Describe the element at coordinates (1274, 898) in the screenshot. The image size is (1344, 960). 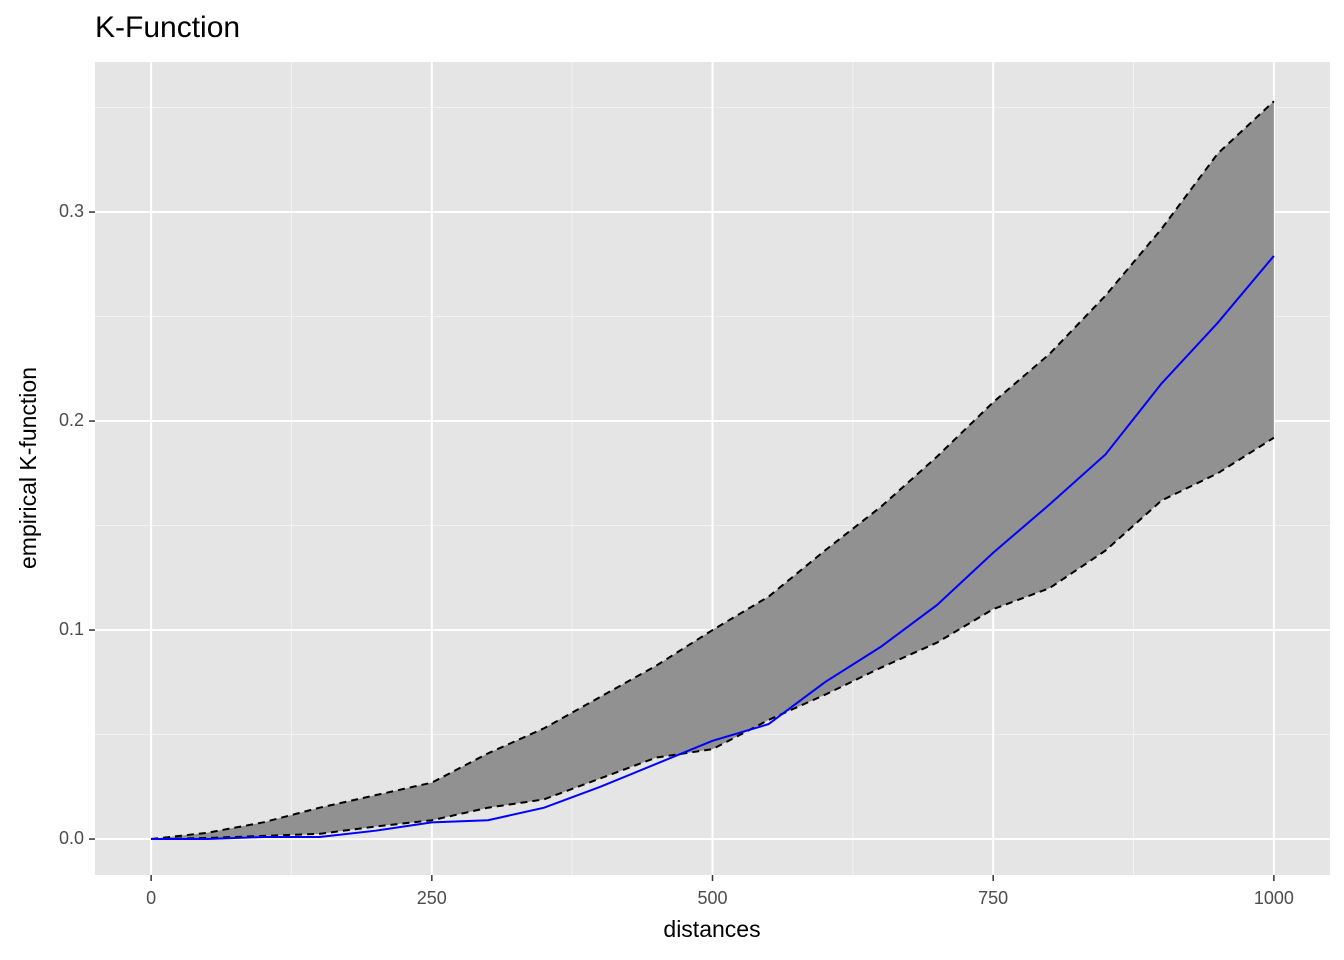
I see `x-tick-label: 1000` at that location.